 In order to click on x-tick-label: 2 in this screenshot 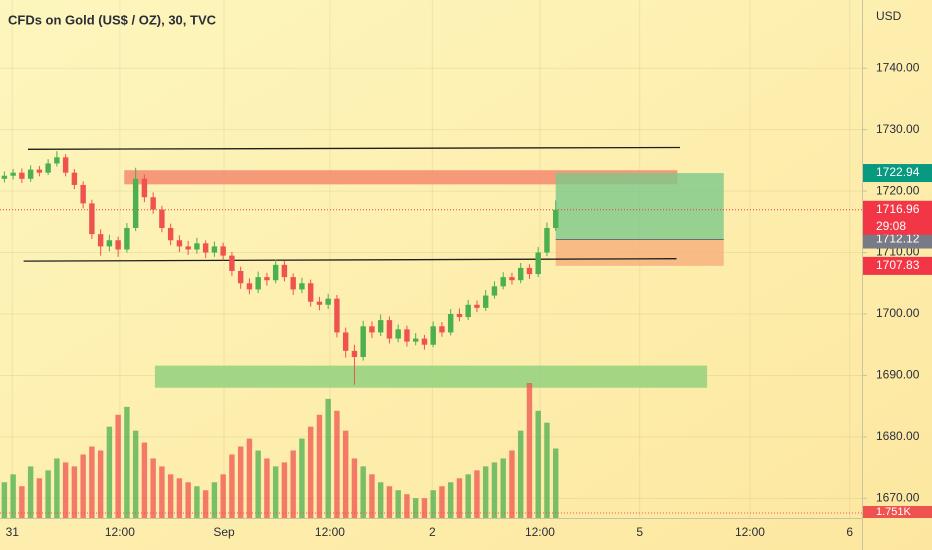, I will do `click(432, 532)`.